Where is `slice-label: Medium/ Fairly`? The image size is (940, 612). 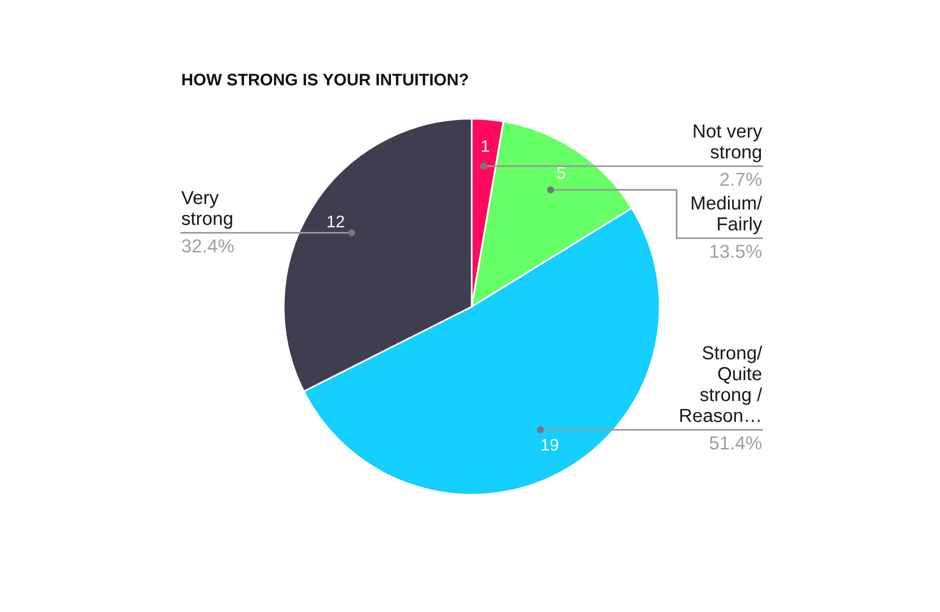 slice-label: Medium/ Fairly is located at coordinates (727, 215).